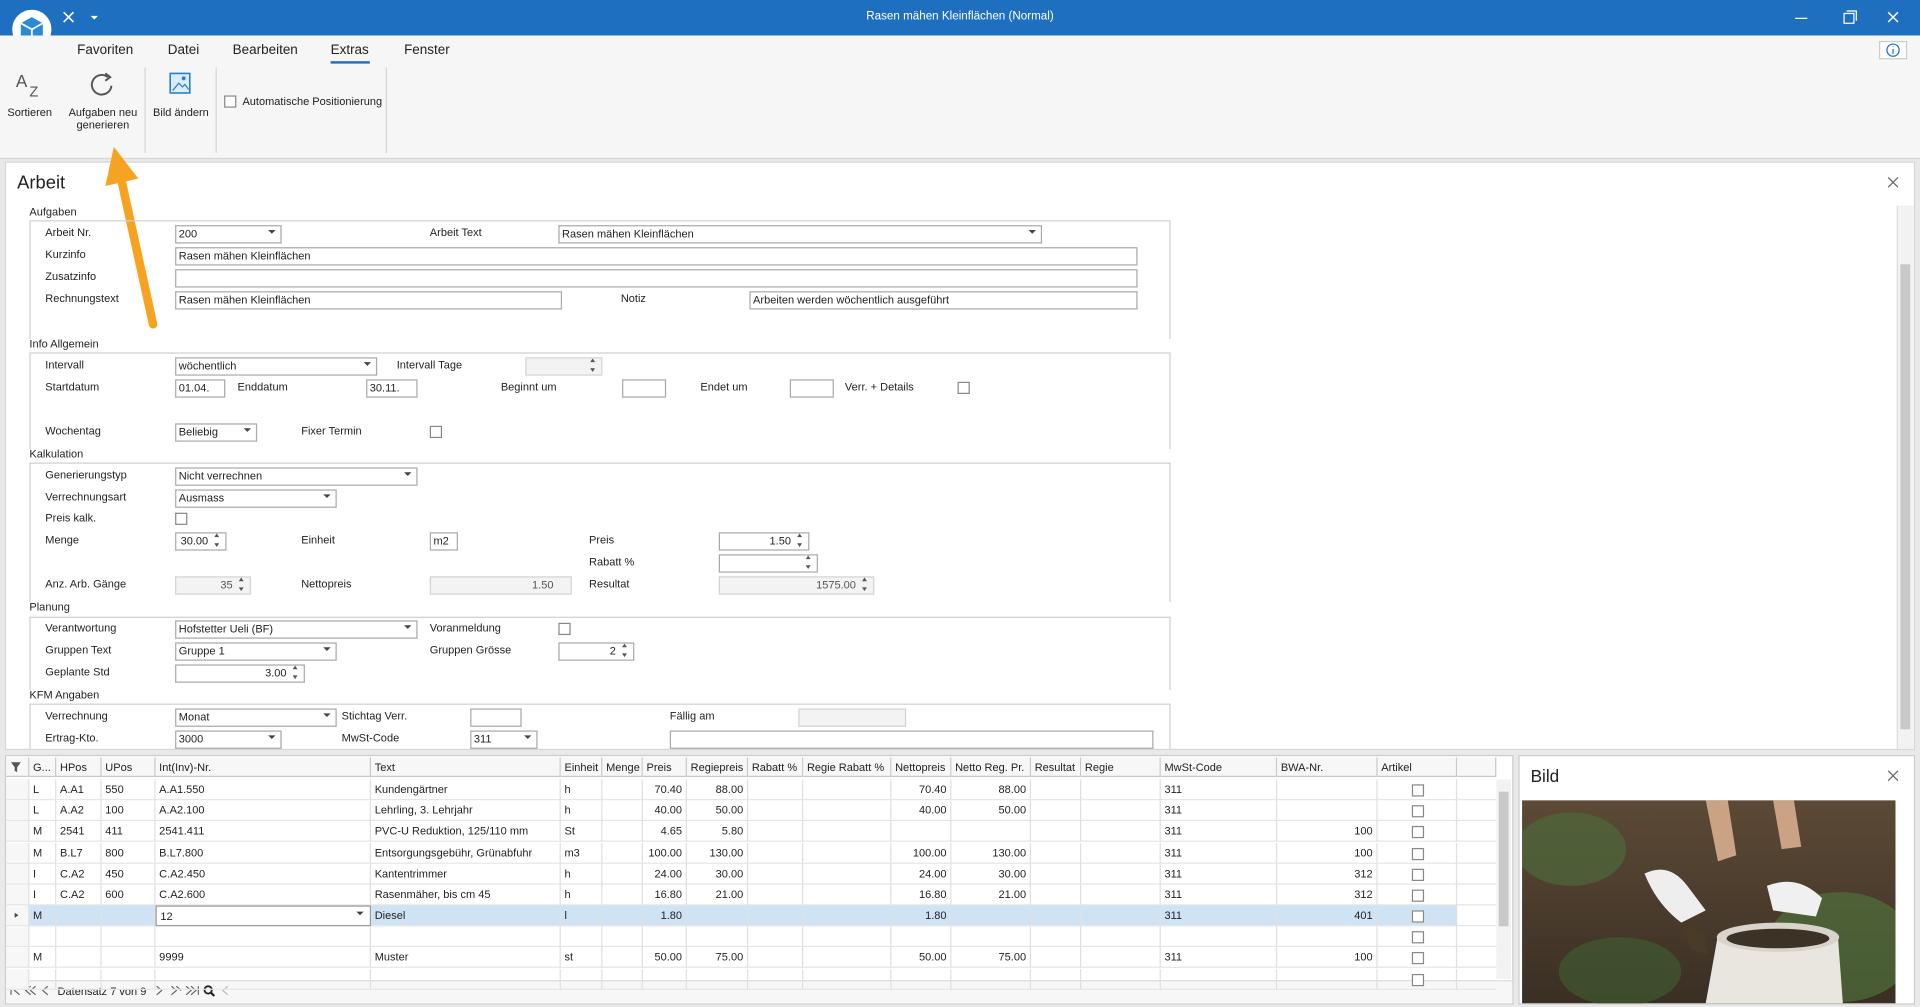 This screenshot has width=1920, height=1007. What do you see at coordinates (228, 739) in the screenshot?
I see `combo-box: 3000` at bounding box center [228, 739].